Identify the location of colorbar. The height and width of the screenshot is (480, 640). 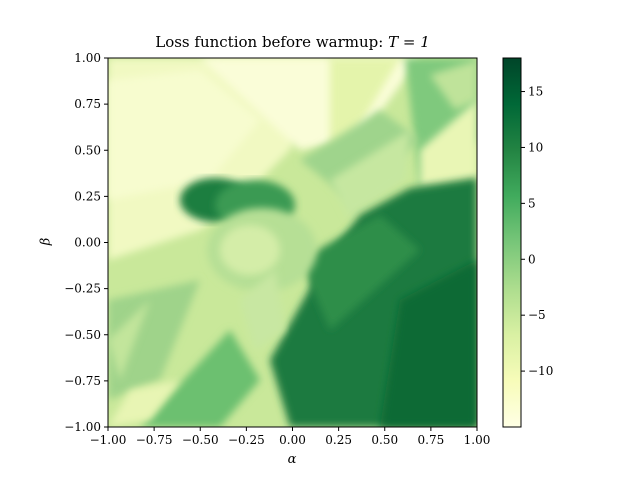
(512, 242).